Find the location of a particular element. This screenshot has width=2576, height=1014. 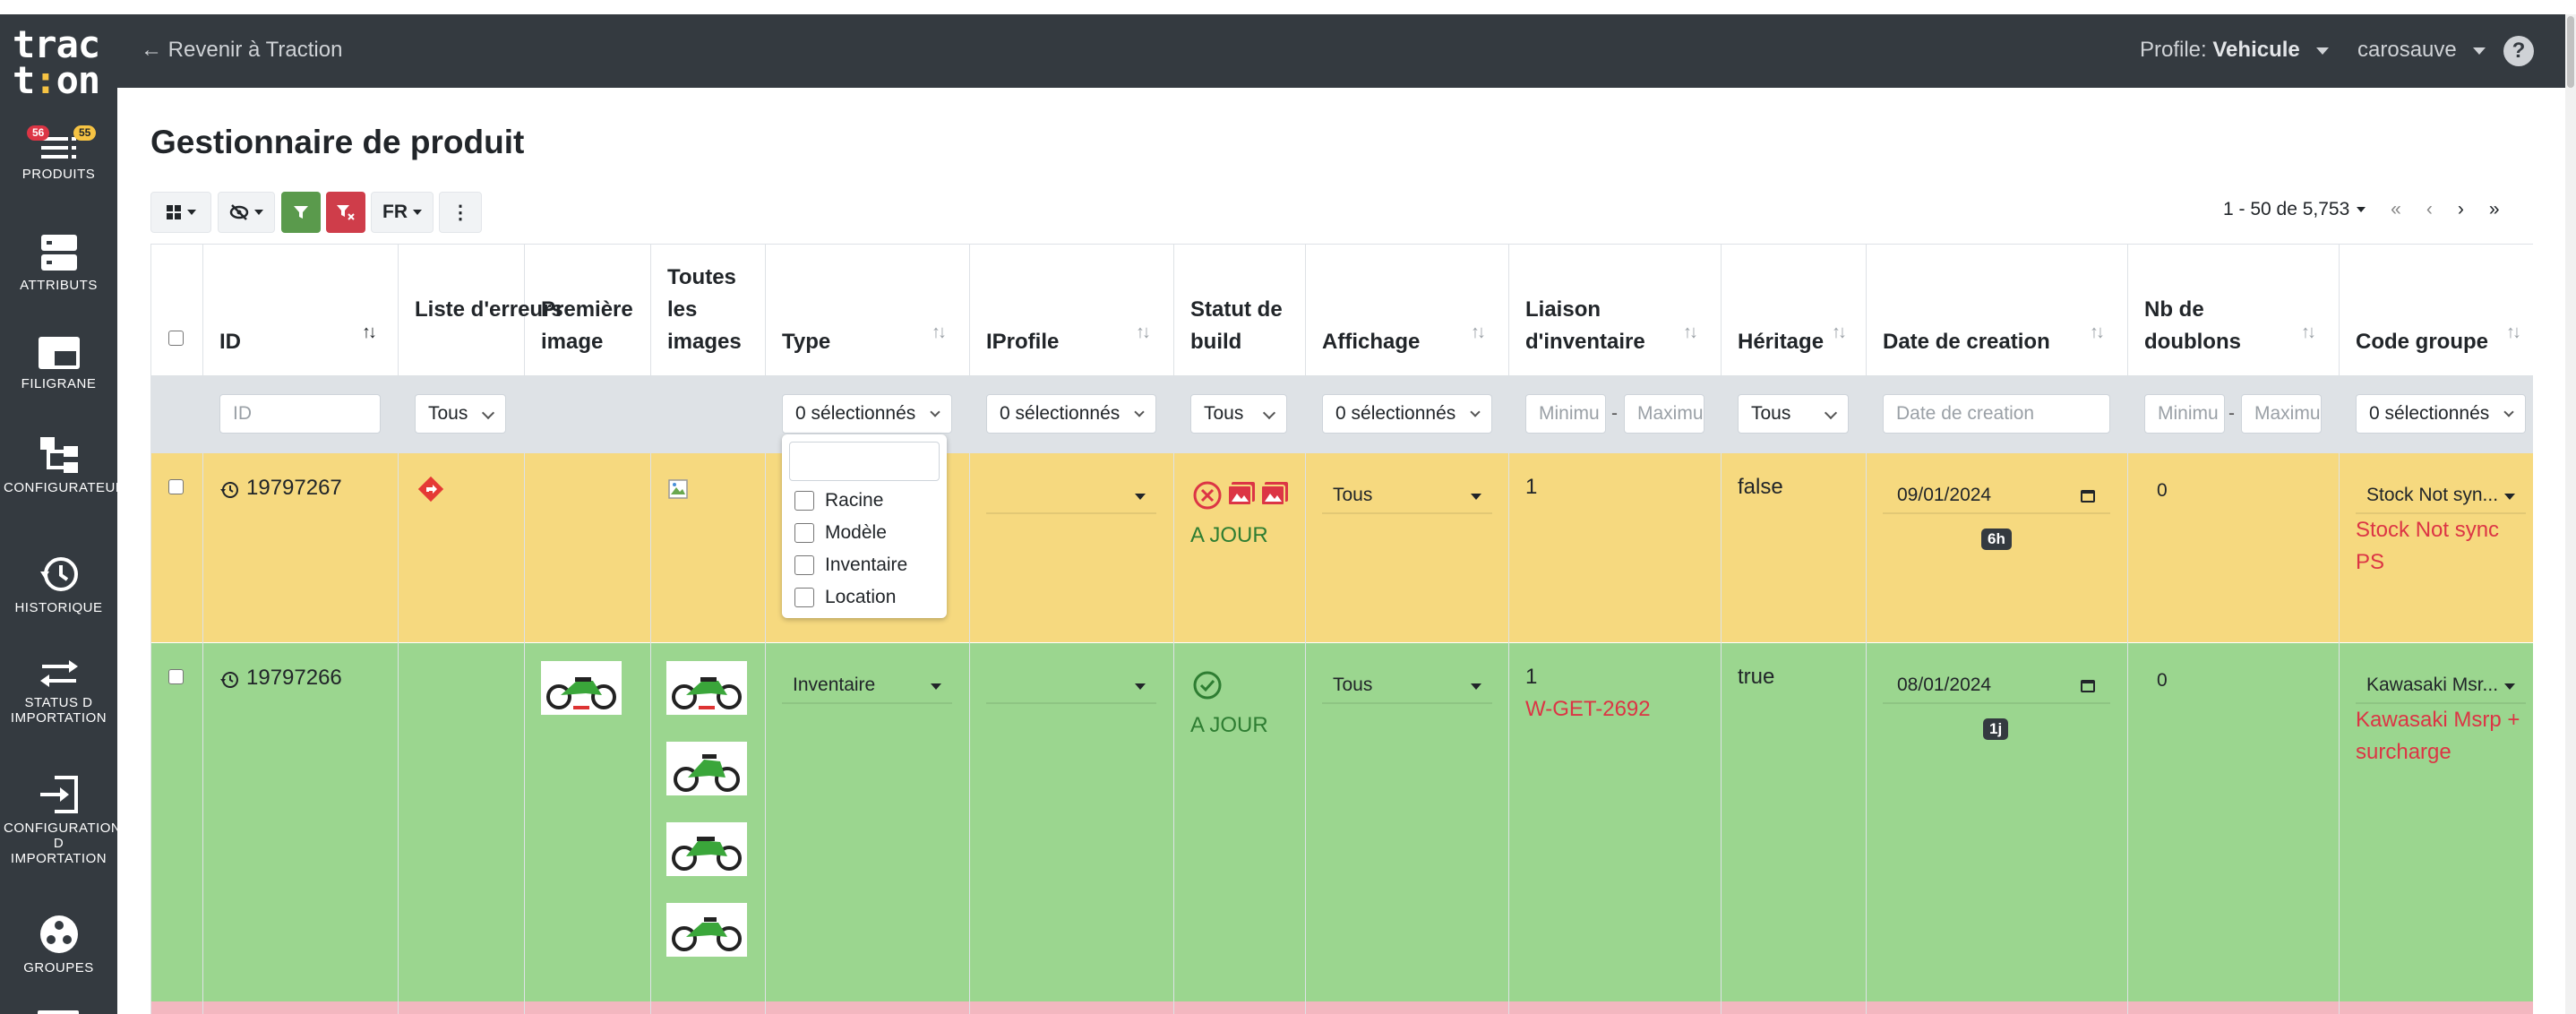

type-filter-search-input is located at coordinates (864, 461).